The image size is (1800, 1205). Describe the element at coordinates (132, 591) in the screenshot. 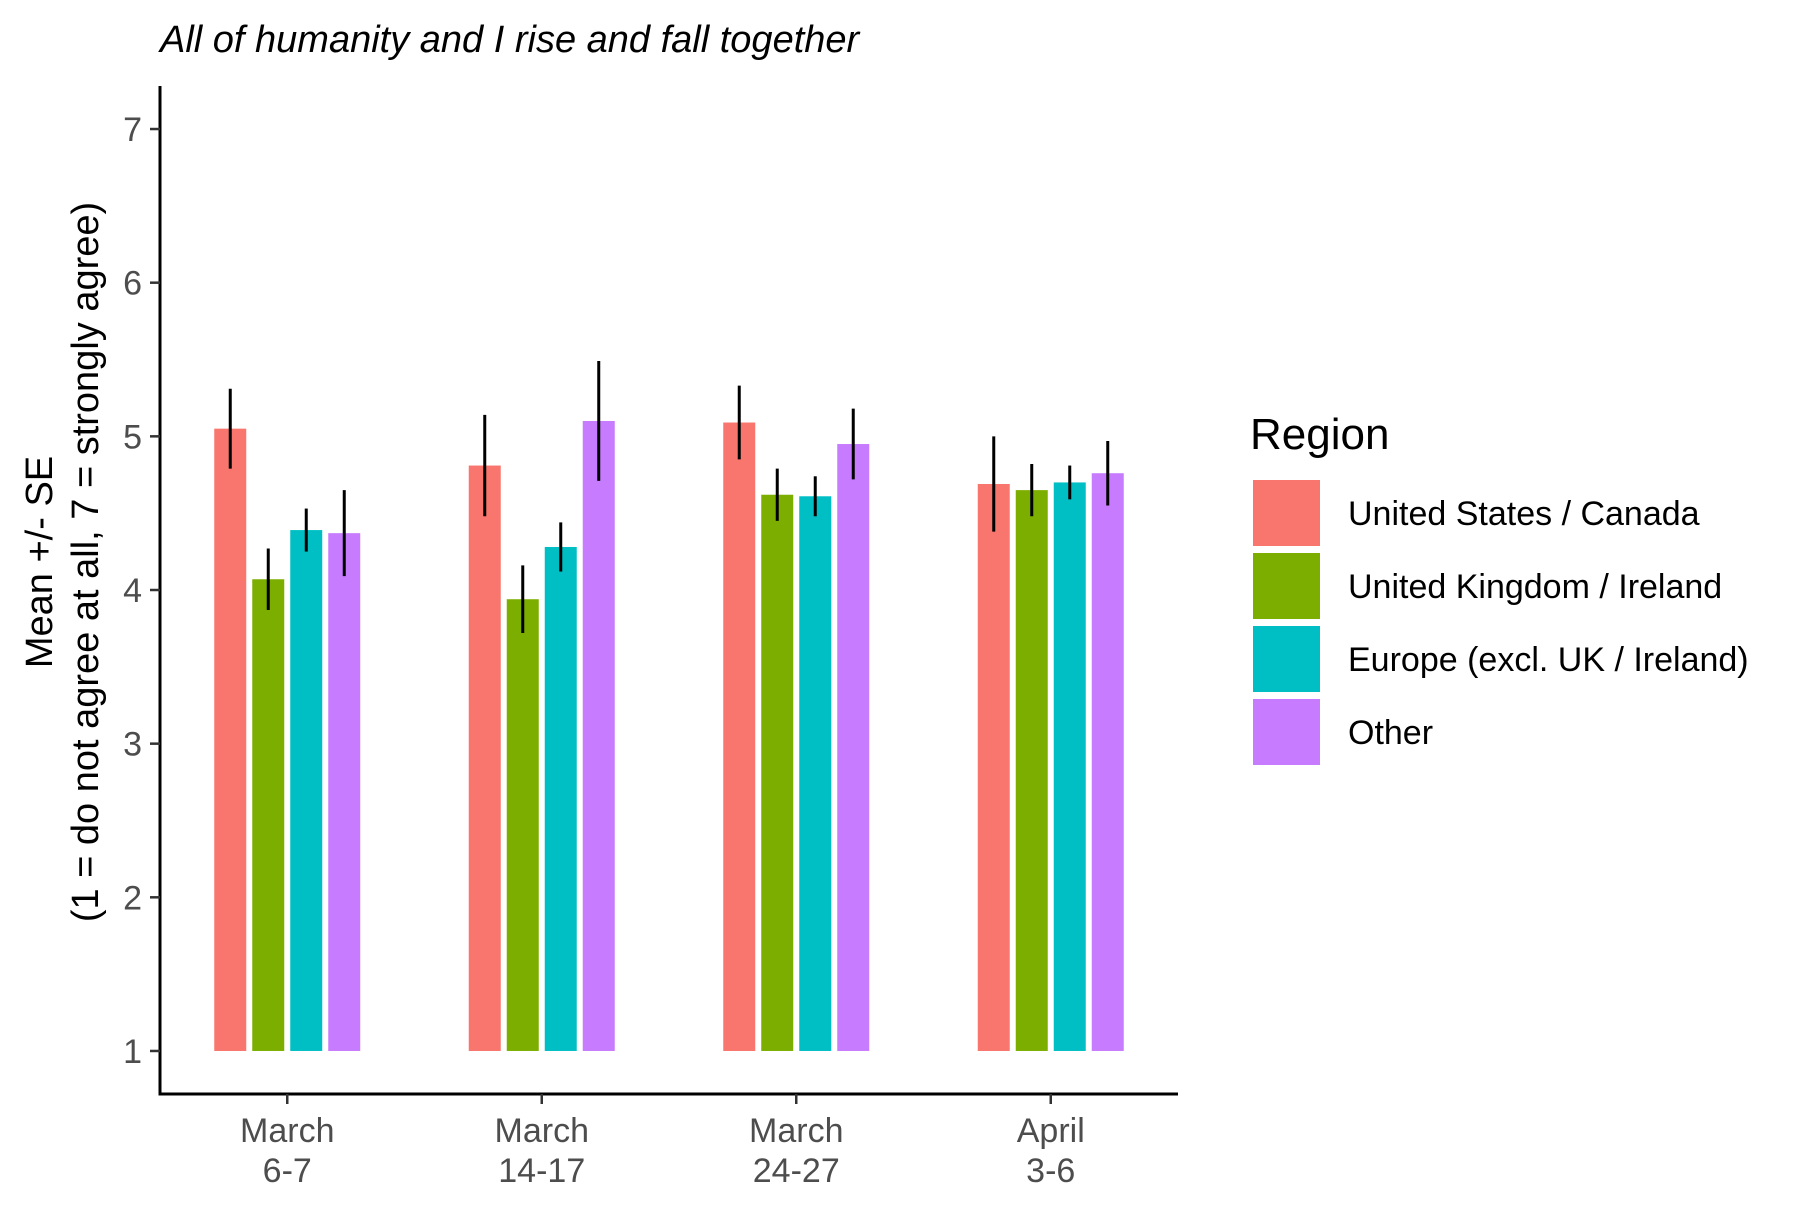

I see `y-tick-label-4: 4` at that location.